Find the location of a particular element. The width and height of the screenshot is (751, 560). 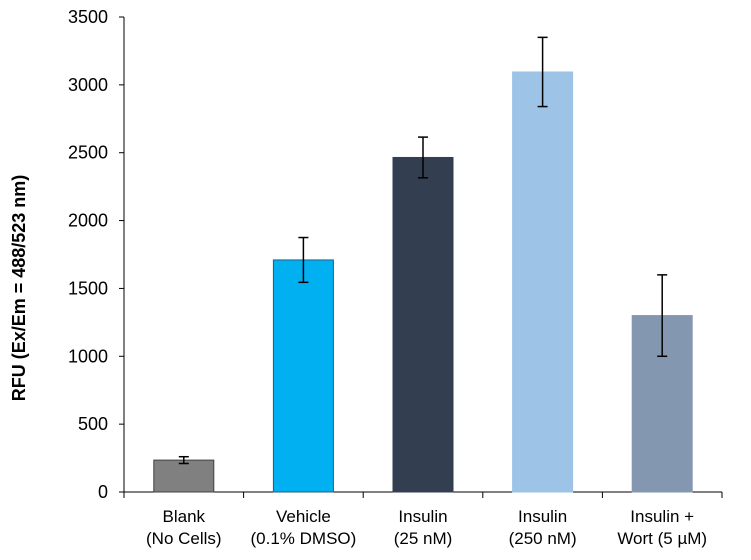

x-category-label: Insulin + is located at coordinates (662, 516).